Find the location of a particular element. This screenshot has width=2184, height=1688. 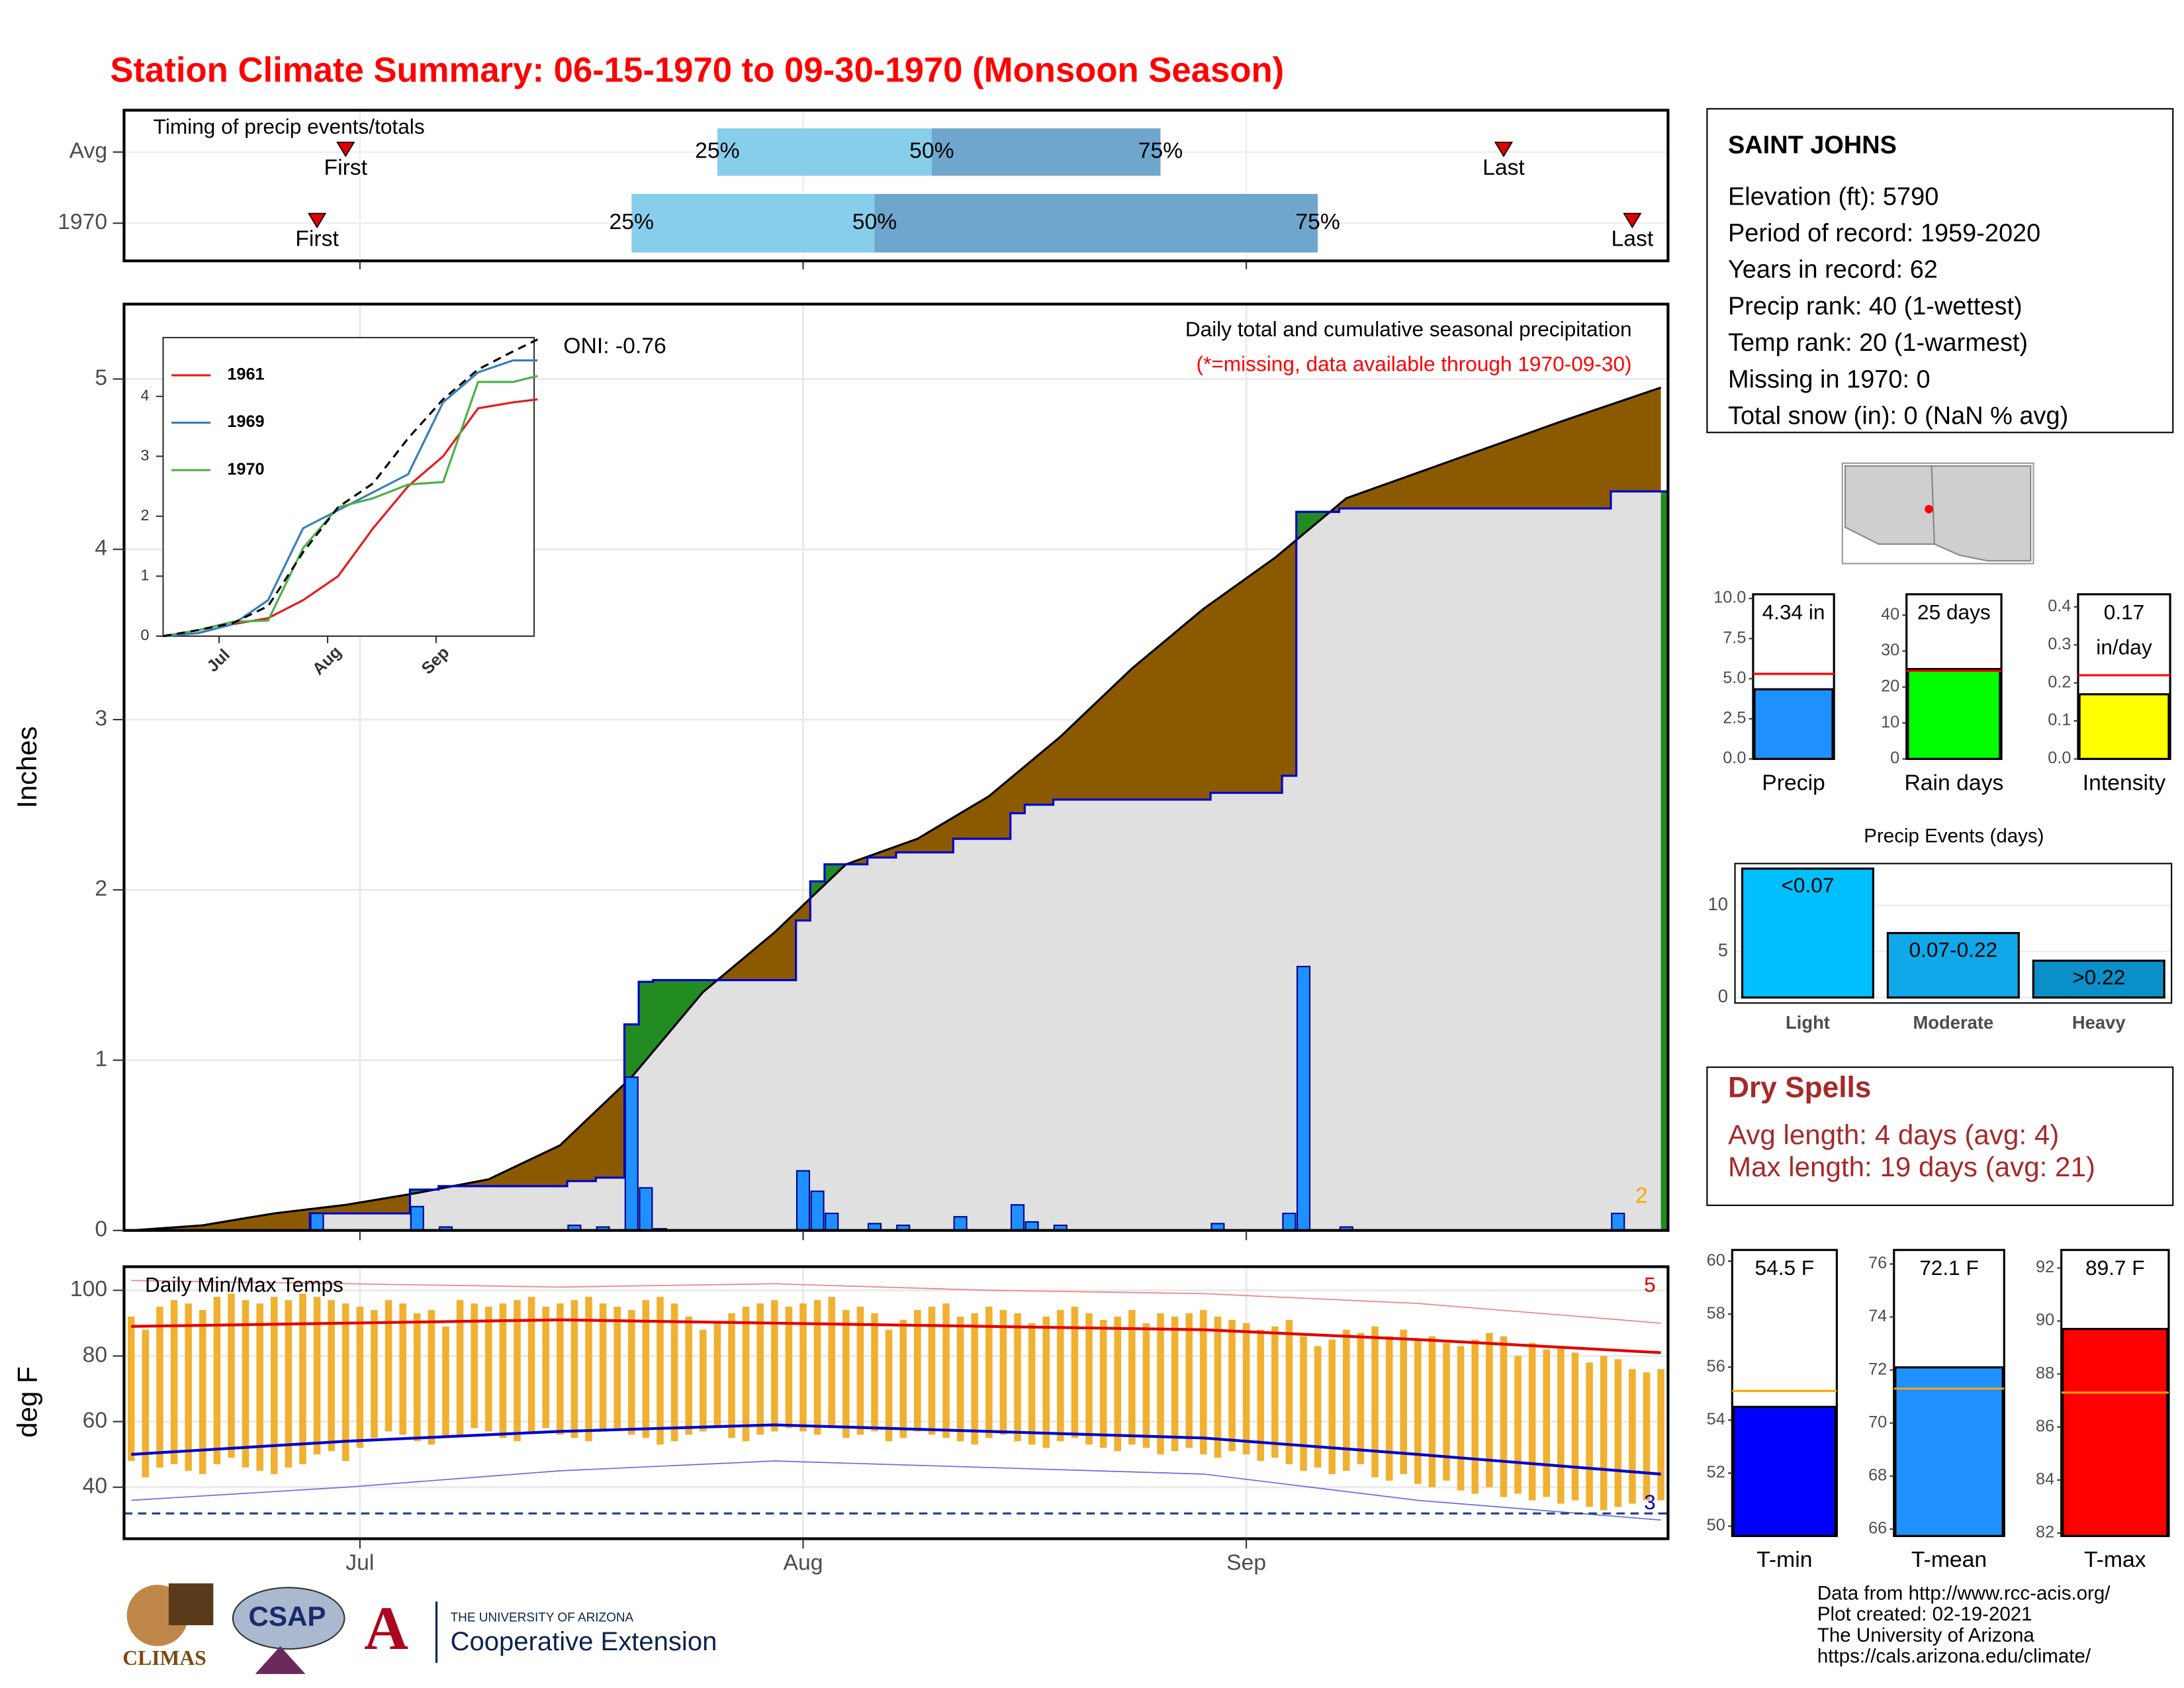

dry-spell-title: Dry Spells is located at coordinates (1800, 1088).